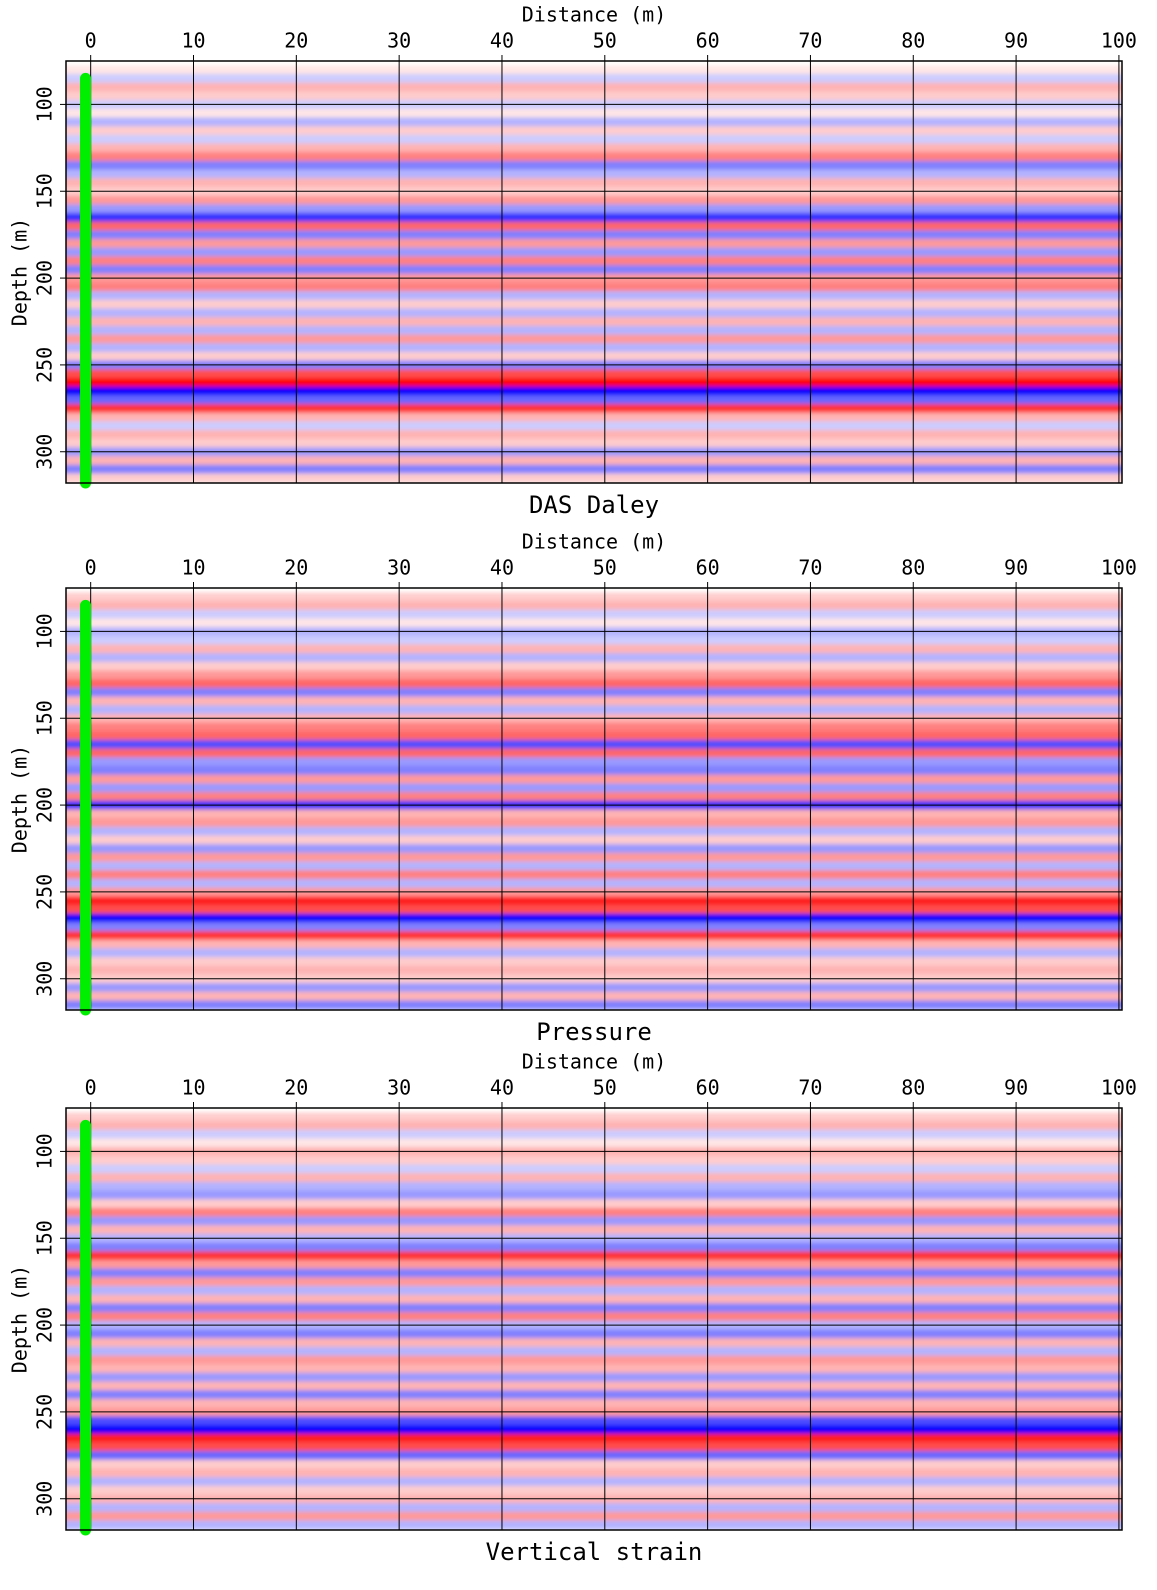  Describe the element at coordinates (296, 1088) in the screenshot. I see `x-tick-label: 20` at that location.